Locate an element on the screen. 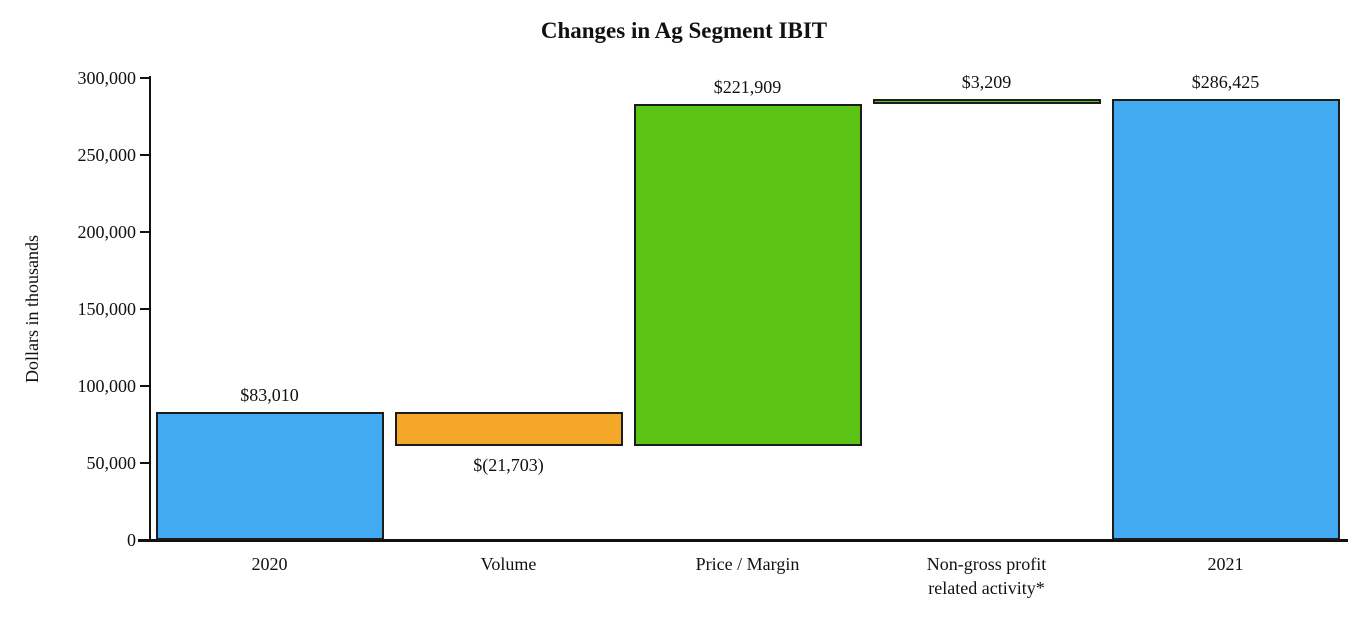  chart-title: Changes in Ag Segment IBIT is located at coordinates (684, 30).